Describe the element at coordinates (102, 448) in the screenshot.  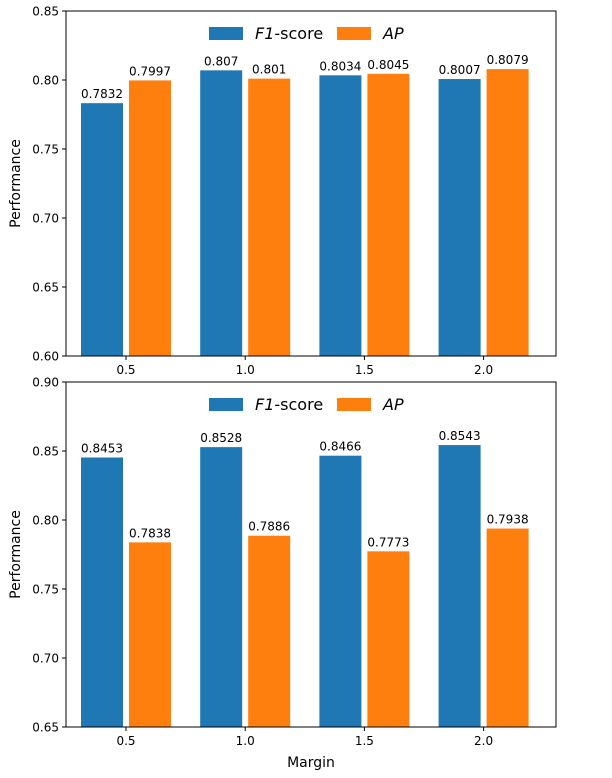
I see `data-label: 0.8453` at that location.